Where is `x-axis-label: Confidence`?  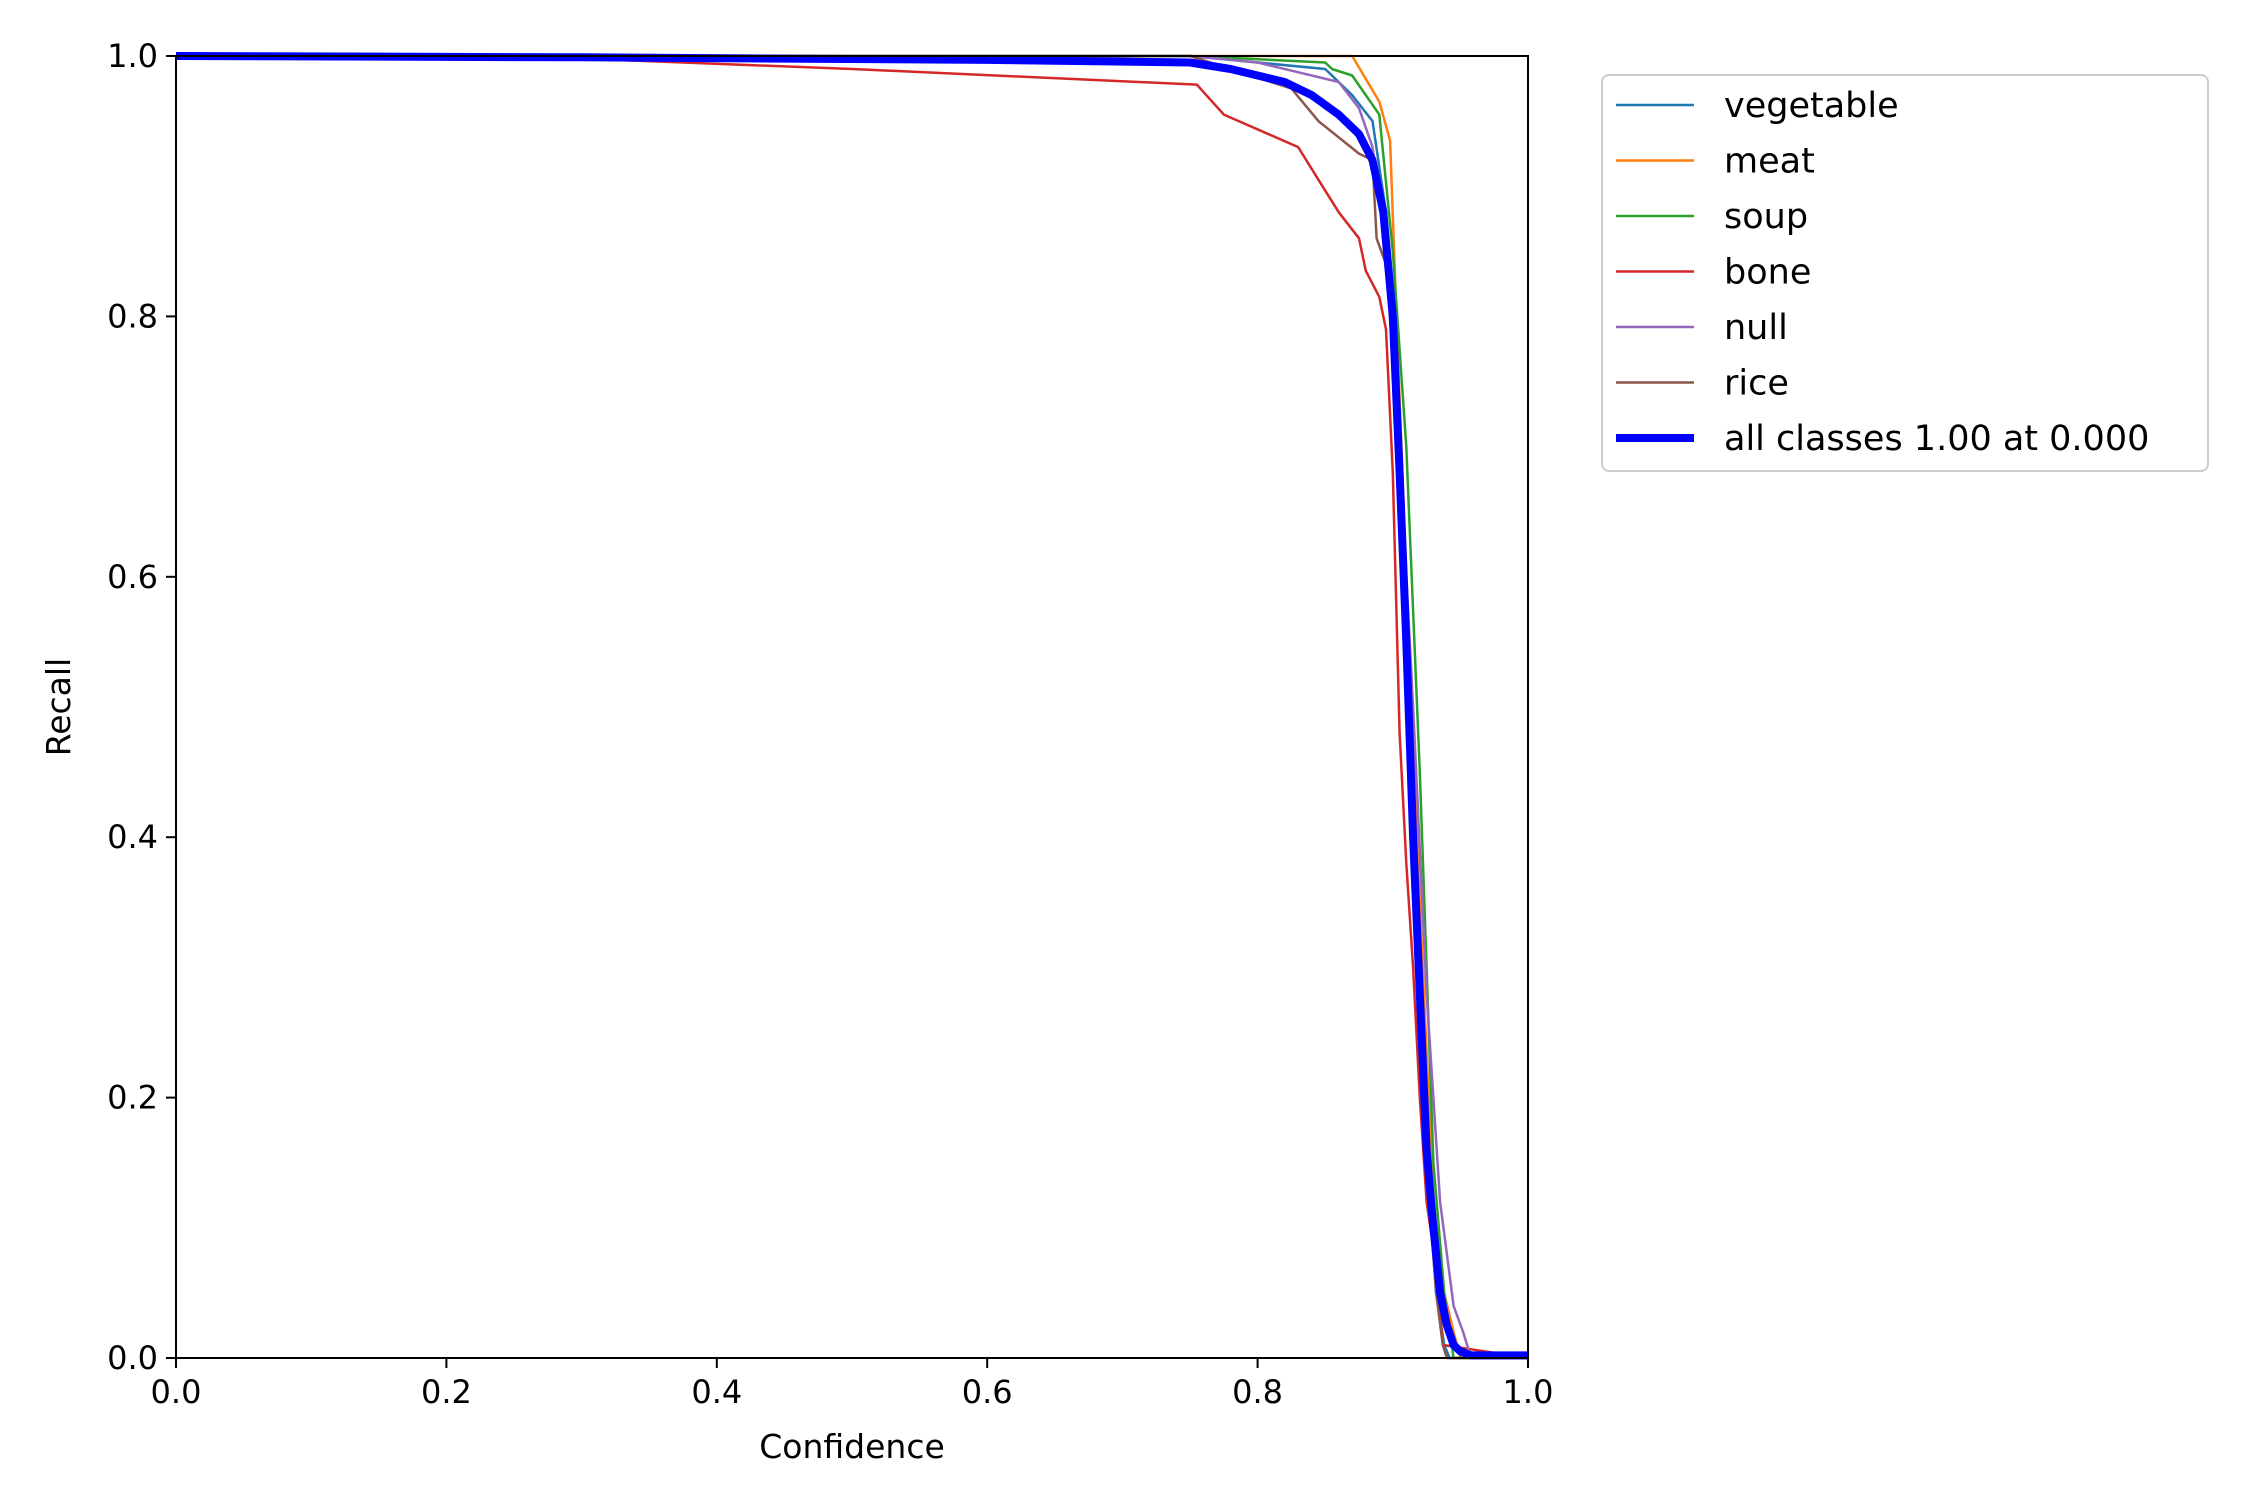 x-axis-label: Confidence is located at coordinates (852, 1446).